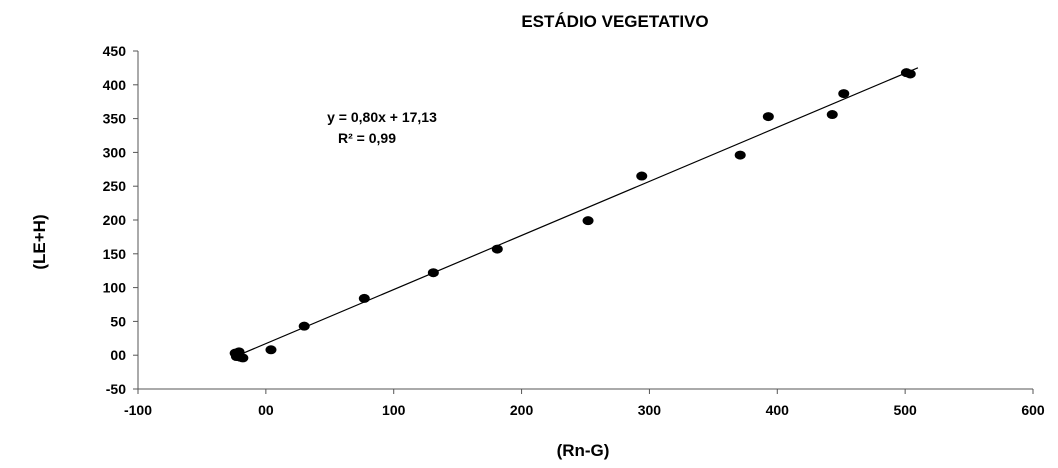 Image resolution: width=1058 pixels, height=468 pixels. Describe the element at coordinates (522, 410) in the screenshot. I see `x-tick-label: 200` at that location.